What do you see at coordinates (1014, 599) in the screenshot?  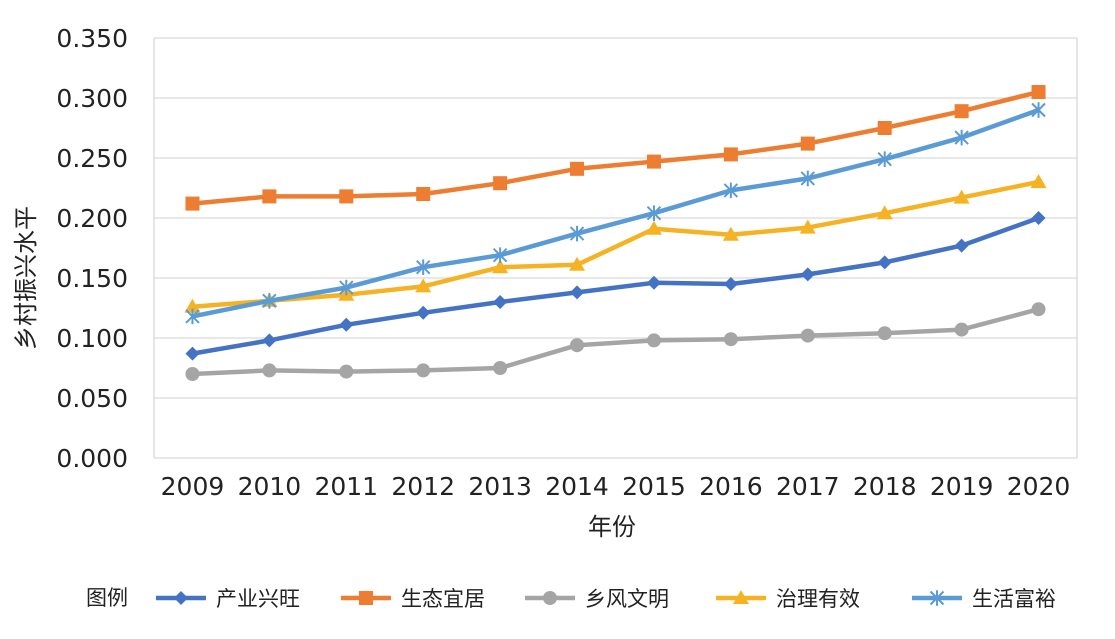 I see `legend-label: 生活富裕` at bounding box center [1014, 599].